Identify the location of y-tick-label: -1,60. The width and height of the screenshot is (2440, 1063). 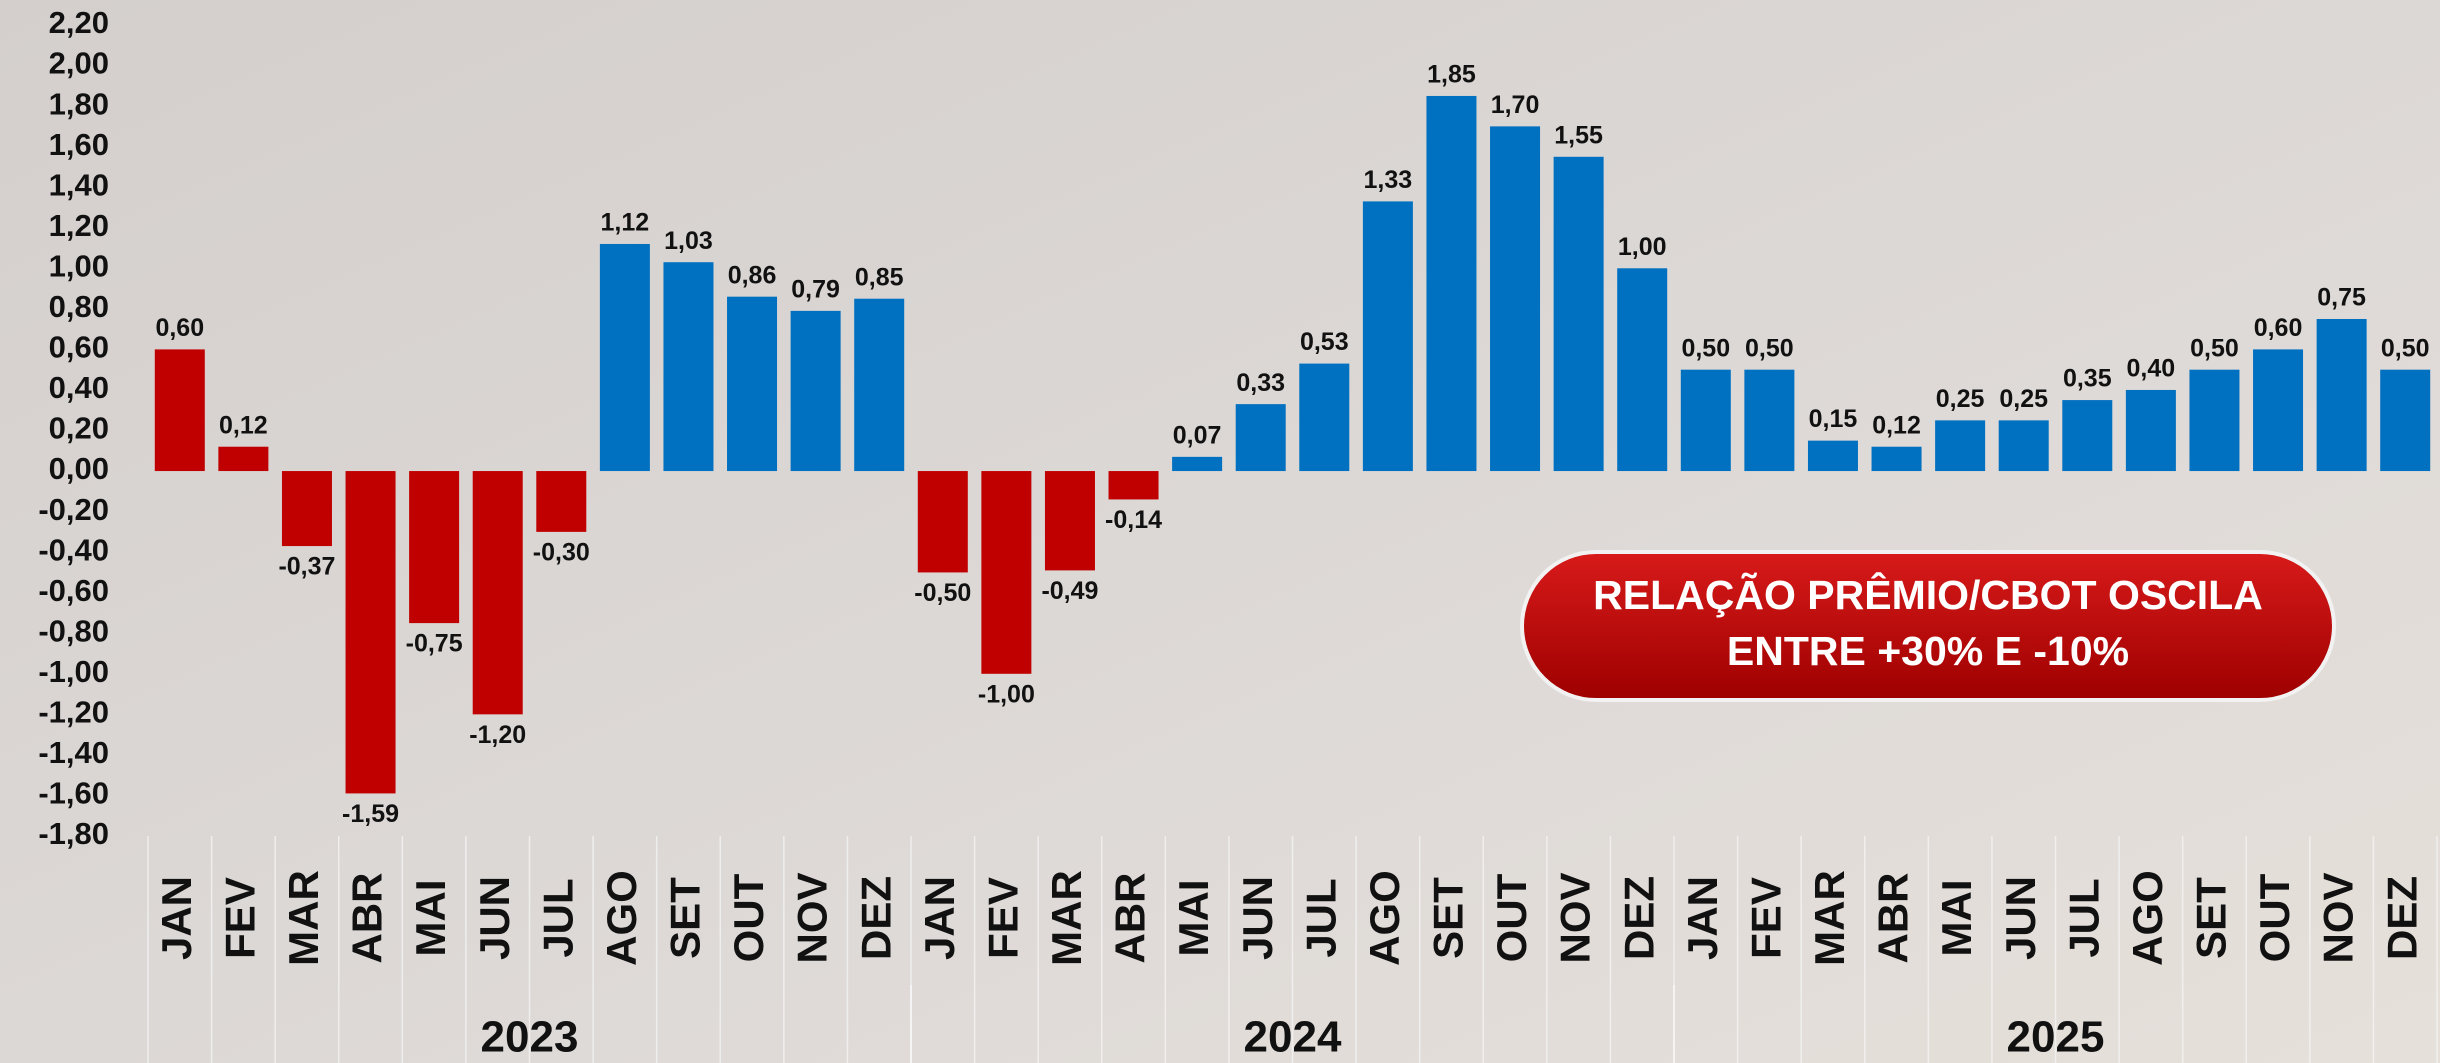
(73, 793).